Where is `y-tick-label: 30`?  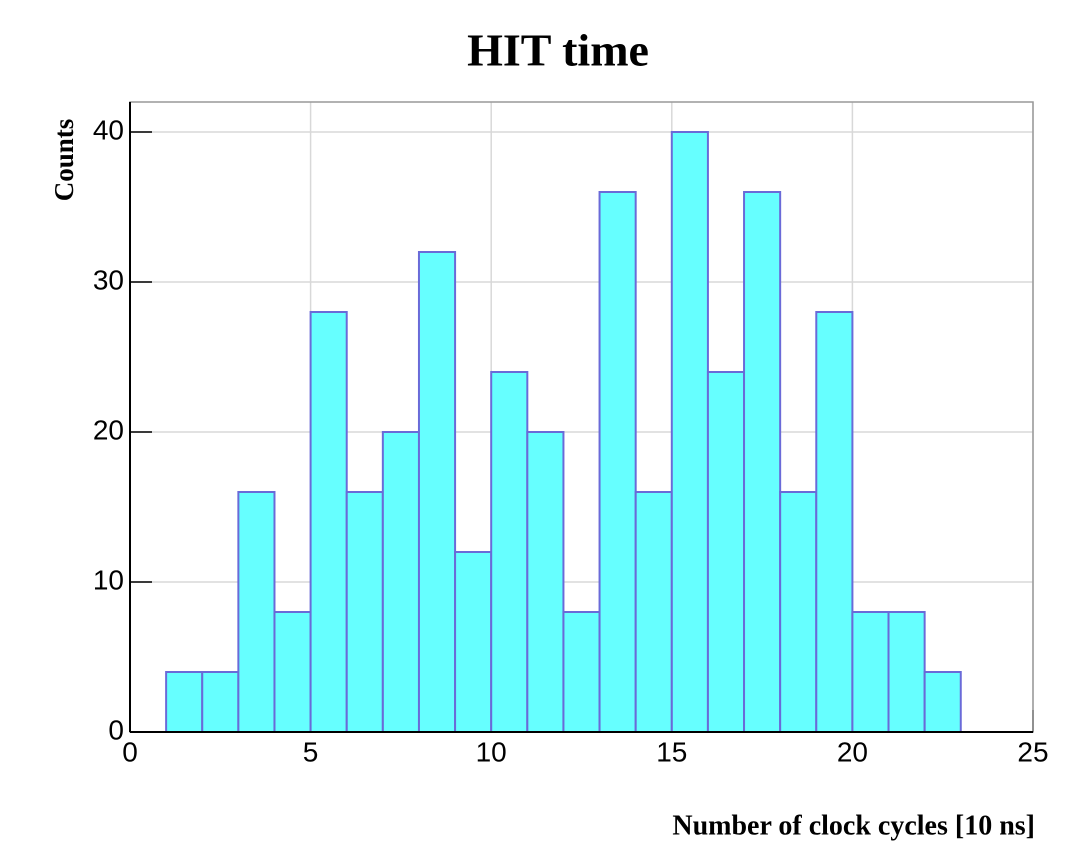 y-tick-label: 30 is located at coordinates (108, 279).